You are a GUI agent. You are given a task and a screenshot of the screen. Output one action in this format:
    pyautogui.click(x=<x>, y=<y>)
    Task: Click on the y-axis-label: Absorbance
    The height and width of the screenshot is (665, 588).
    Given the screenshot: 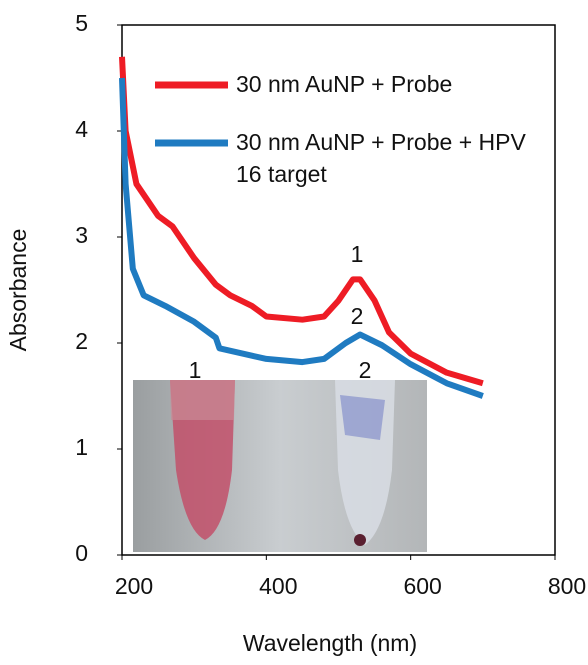 What is the action you would take?
    pyautogui.click(x=18, y=290)
    